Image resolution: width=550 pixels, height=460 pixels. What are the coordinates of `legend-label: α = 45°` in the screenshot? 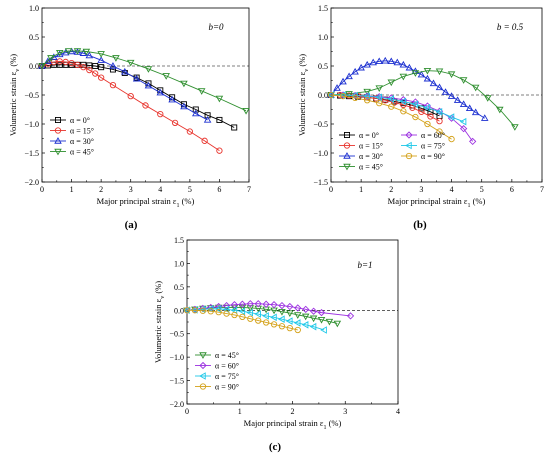 It's located at (82, 152).